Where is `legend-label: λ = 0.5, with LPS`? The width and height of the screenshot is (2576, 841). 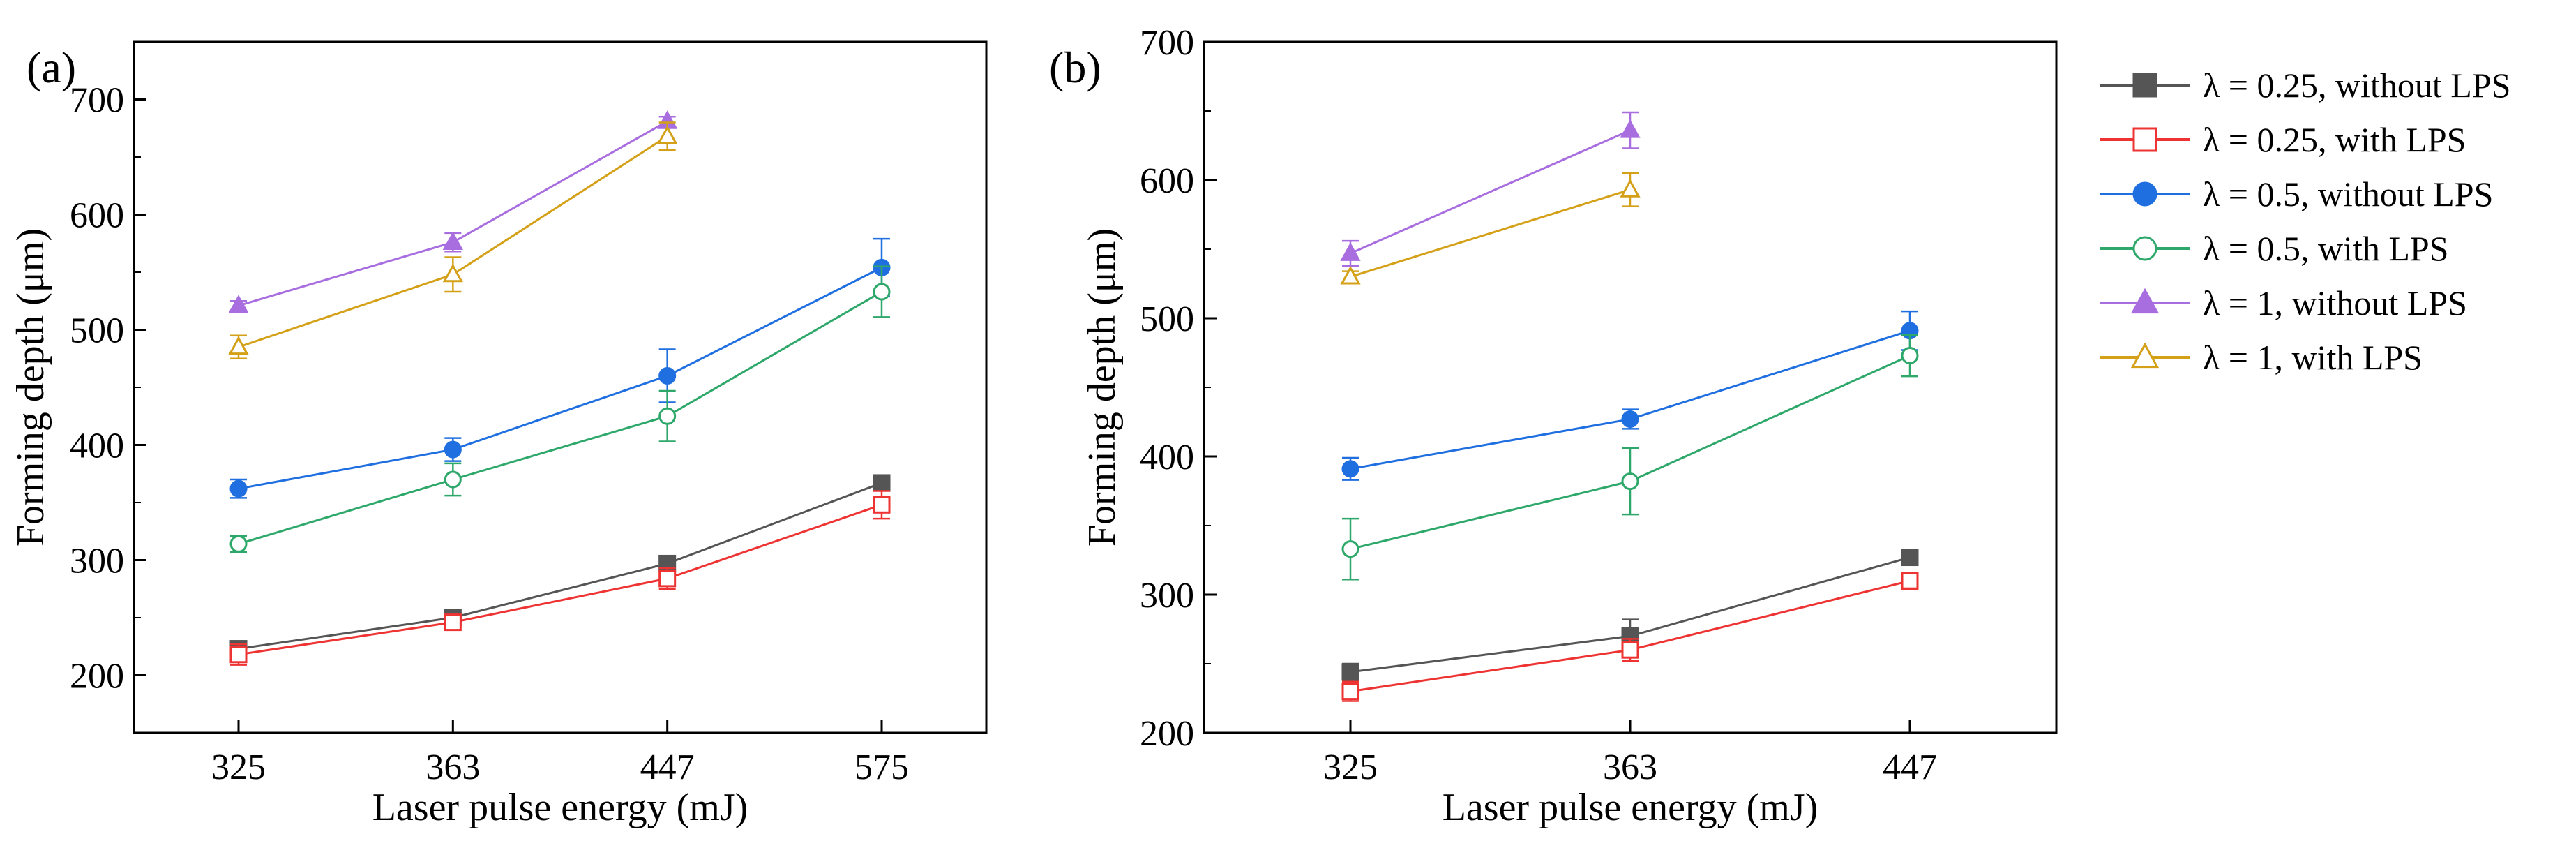
legend-label: λ = 0.5, with LPS is located at coordinates (2326, 248).